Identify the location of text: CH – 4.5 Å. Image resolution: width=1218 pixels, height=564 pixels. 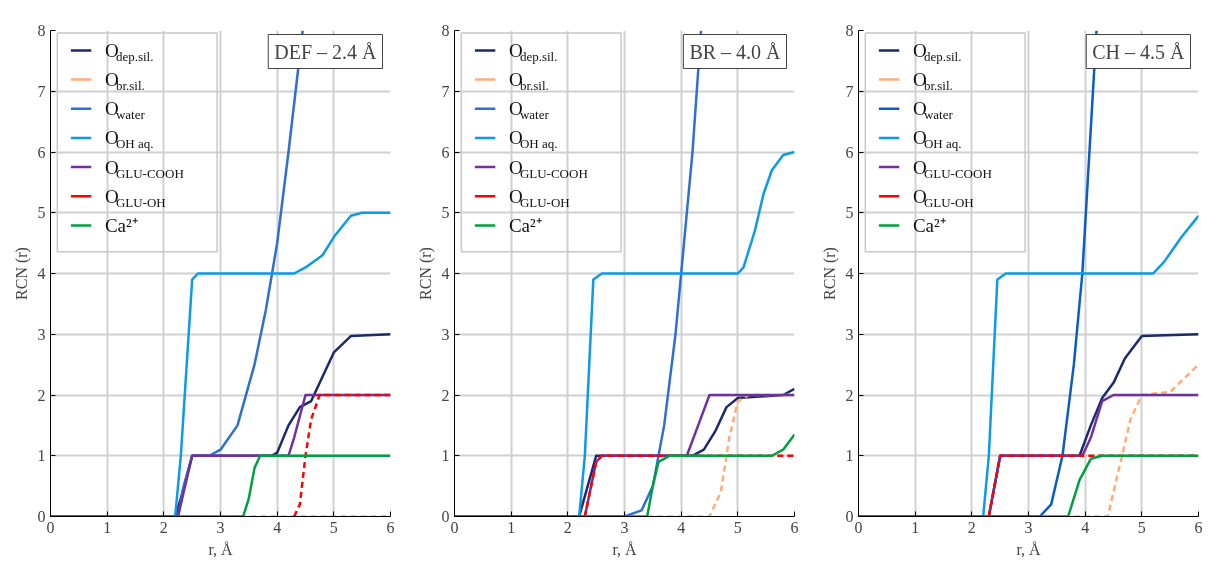
(1139, 51).